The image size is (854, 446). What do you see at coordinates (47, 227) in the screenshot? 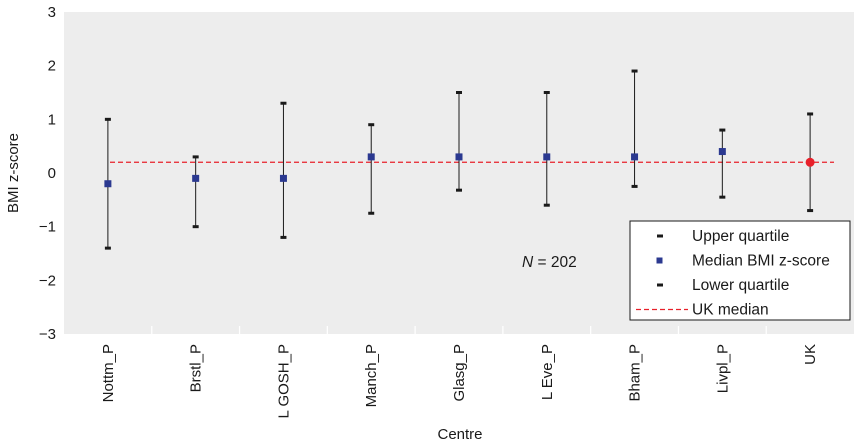
I see `y-tick-label: −1` at bounding box center [47, 227].